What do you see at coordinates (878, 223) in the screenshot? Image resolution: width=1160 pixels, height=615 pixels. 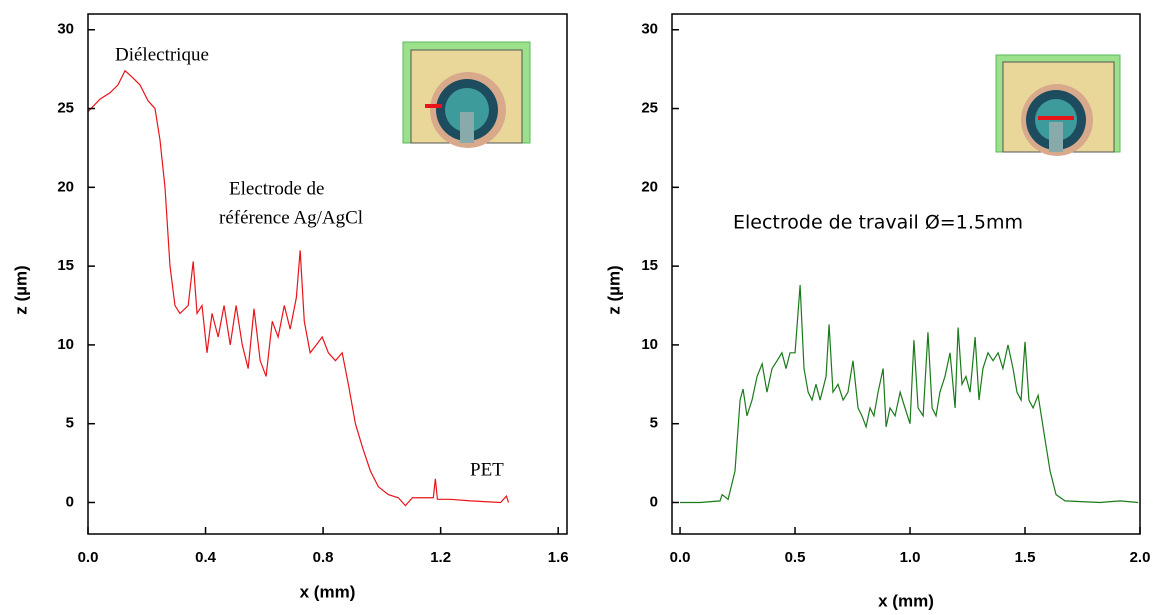 I see `annotation: Electrode de travail Ø=1.5mm` at bounding box center [878, 223].